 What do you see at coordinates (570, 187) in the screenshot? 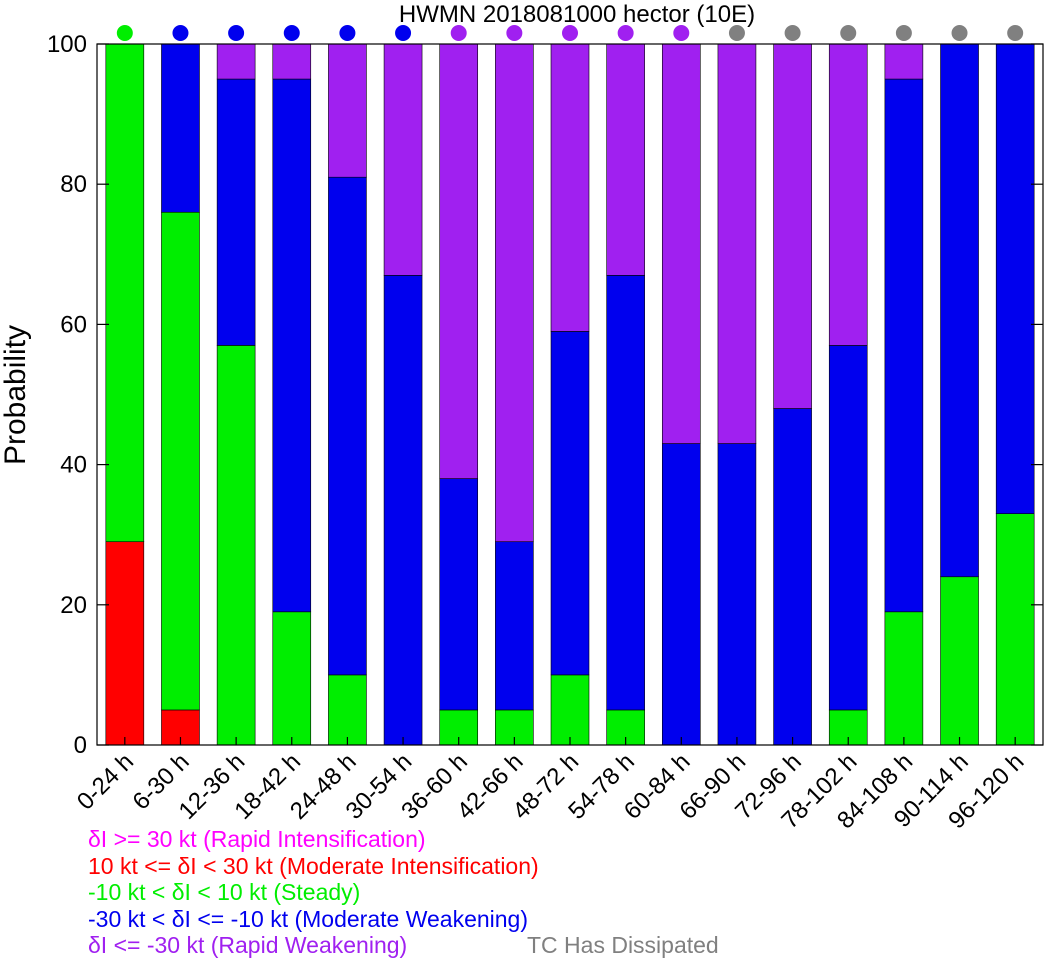
I see `bar-segment-48-72-h-rapid-weakening` at bounding box center [570, 187].